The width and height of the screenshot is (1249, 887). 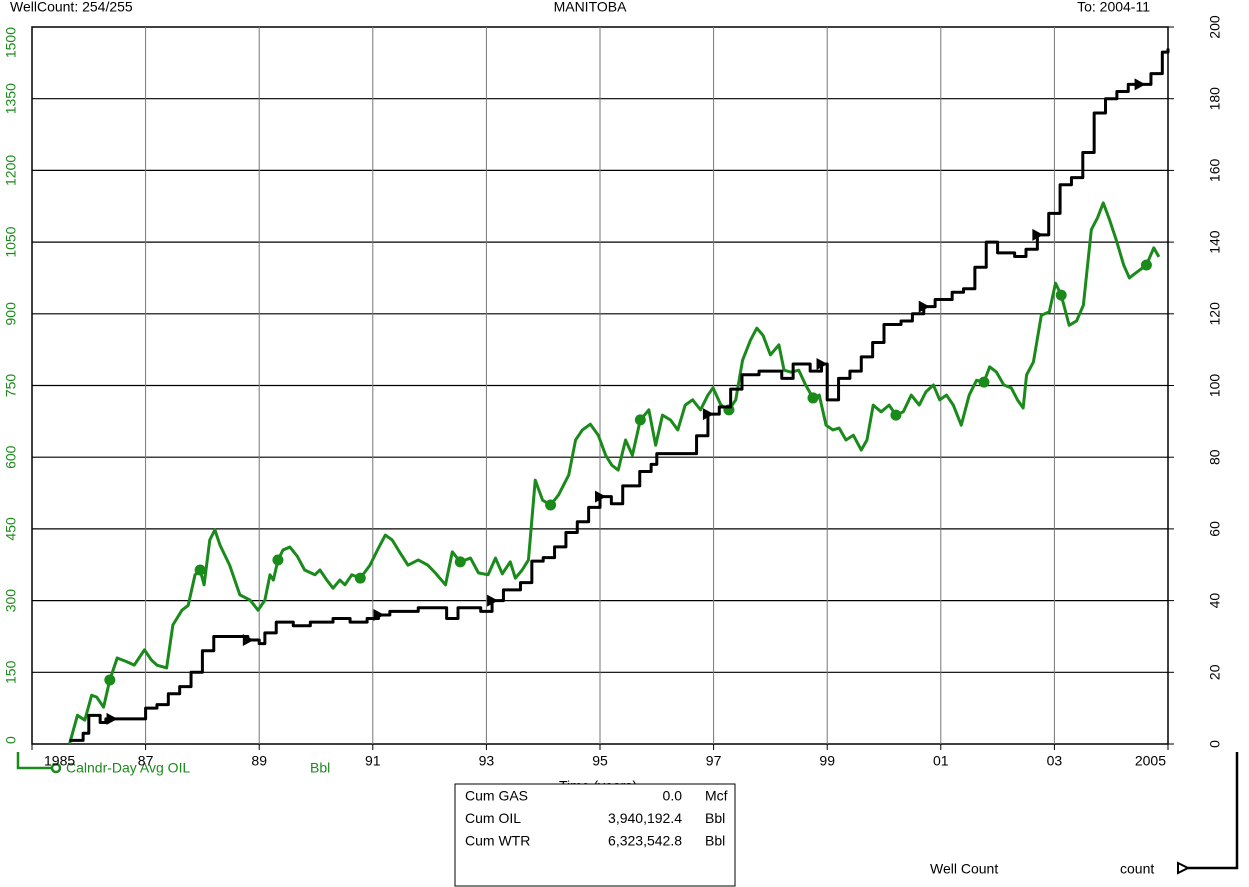 What do you see at coordinates (1137, 869) in the screenshot?
I see `legend-unit: count` at bounding box center [1137, 869].